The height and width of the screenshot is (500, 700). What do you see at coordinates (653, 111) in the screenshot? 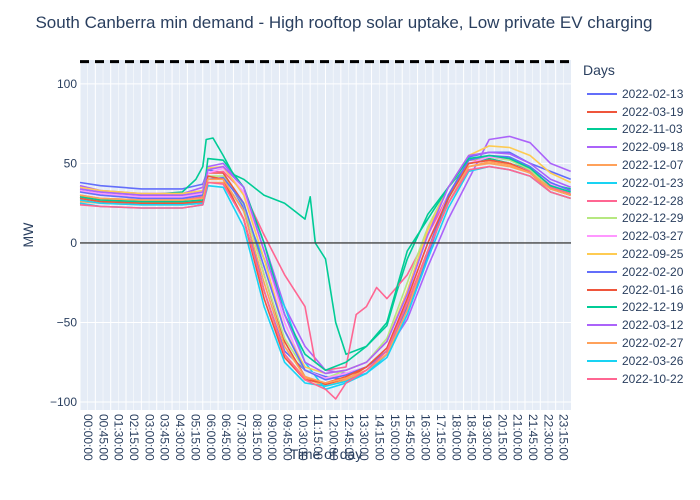
I see `legend-label: 2022-03-19` at bounding box center [653, 111].